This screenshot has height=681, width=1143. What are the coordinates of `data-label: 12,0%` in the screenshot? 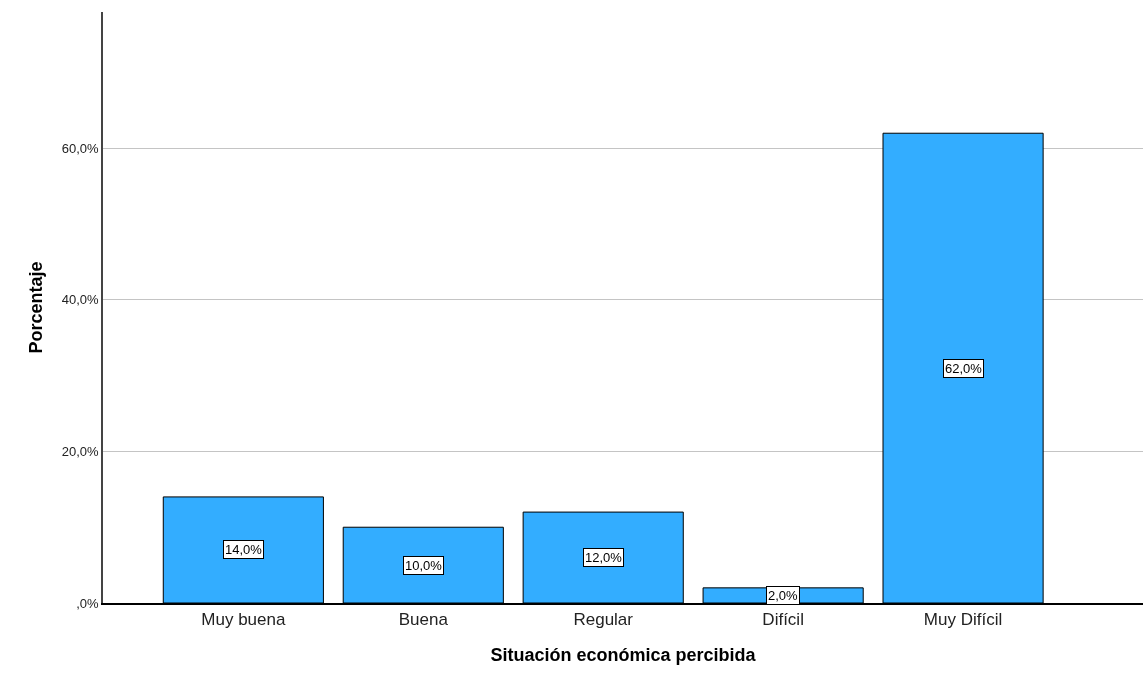 It's located at (604, 557).